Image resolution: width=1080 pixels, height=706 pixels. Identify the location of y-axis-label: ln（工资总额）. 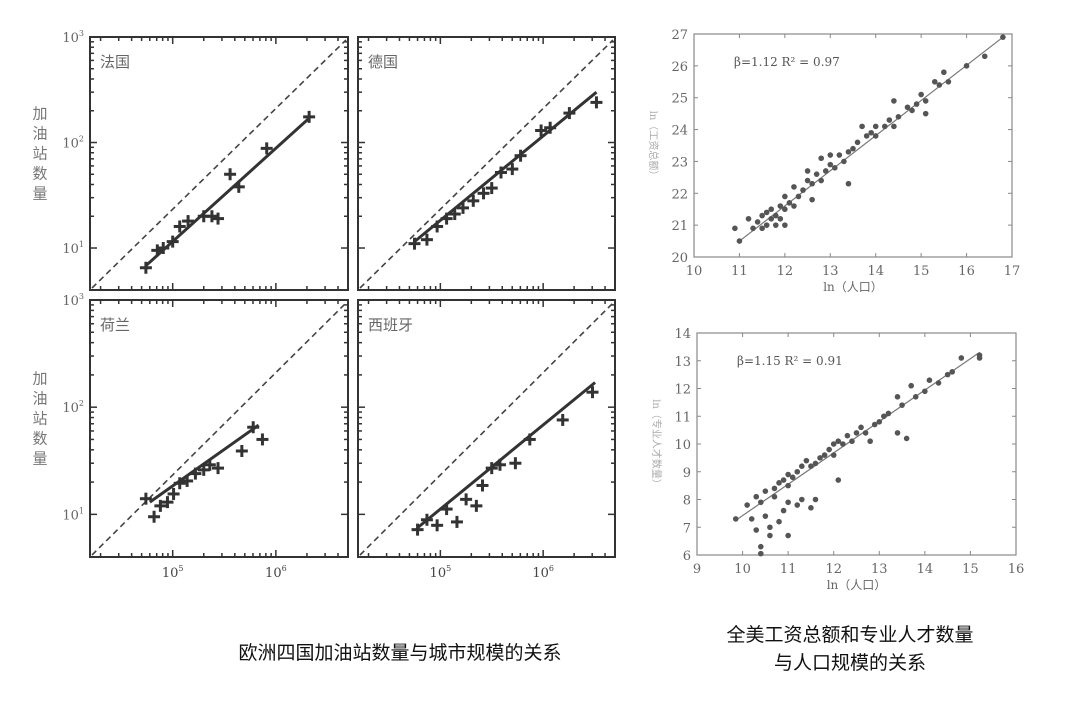
(653, 146).